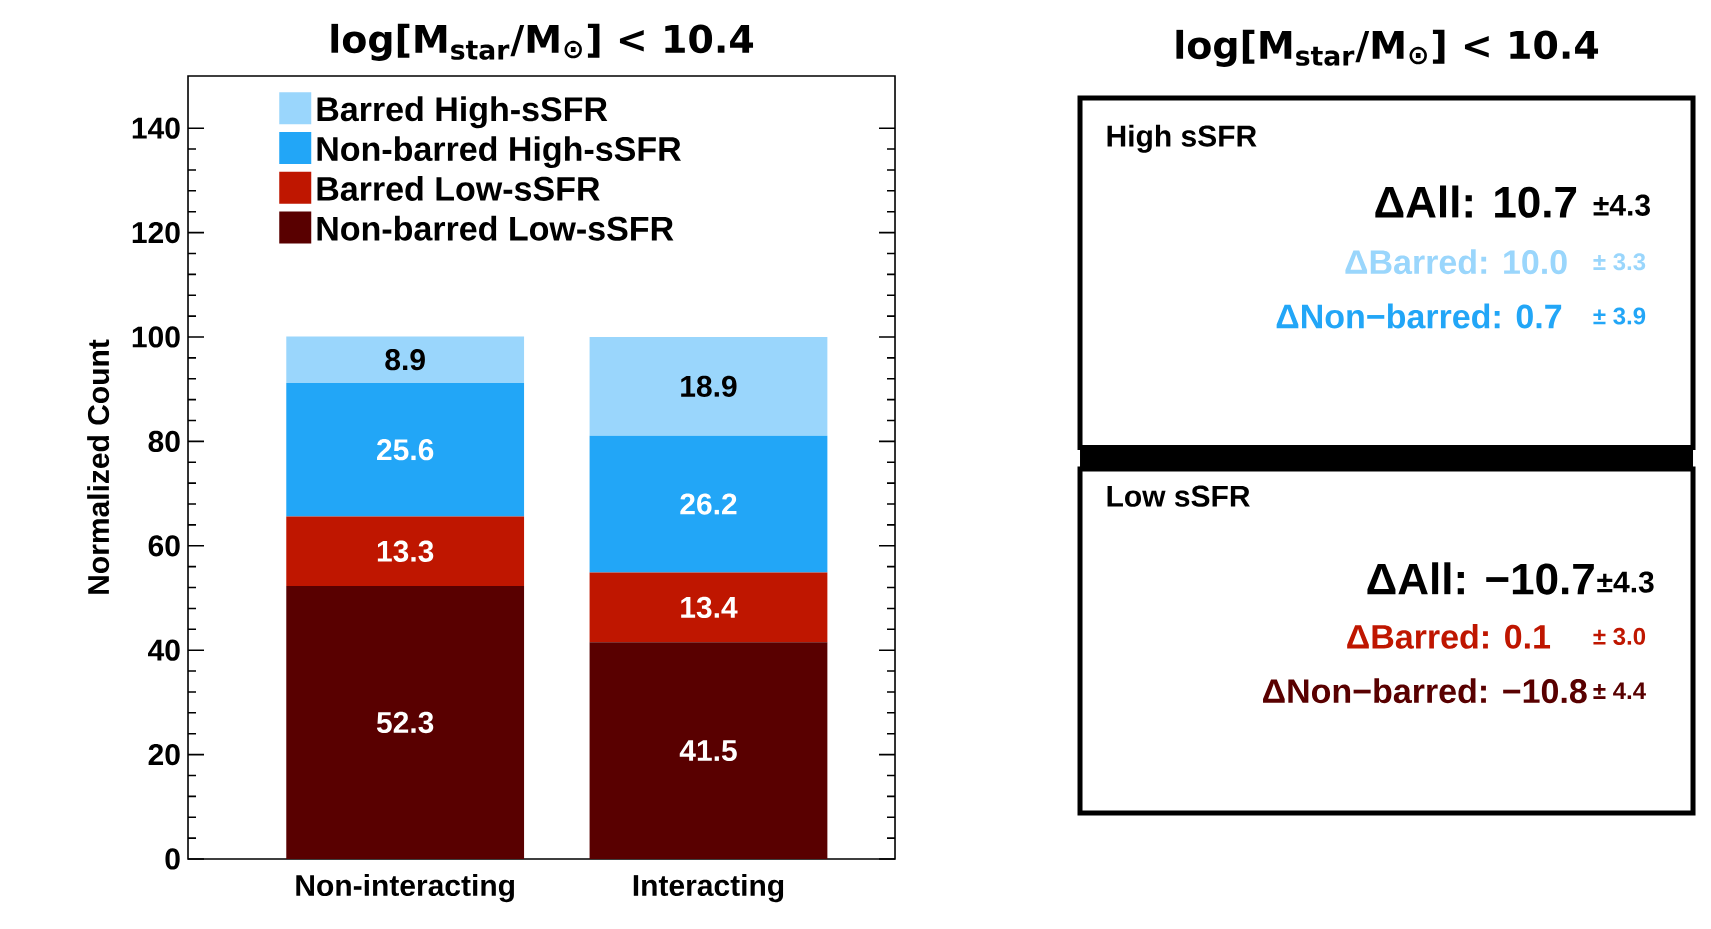 The image size is (1711, 929). What do you see at coordinates (98, 466) in the screenshot?
I see `y-axis-title: Normalized Count` at bounding box center [98, 466].